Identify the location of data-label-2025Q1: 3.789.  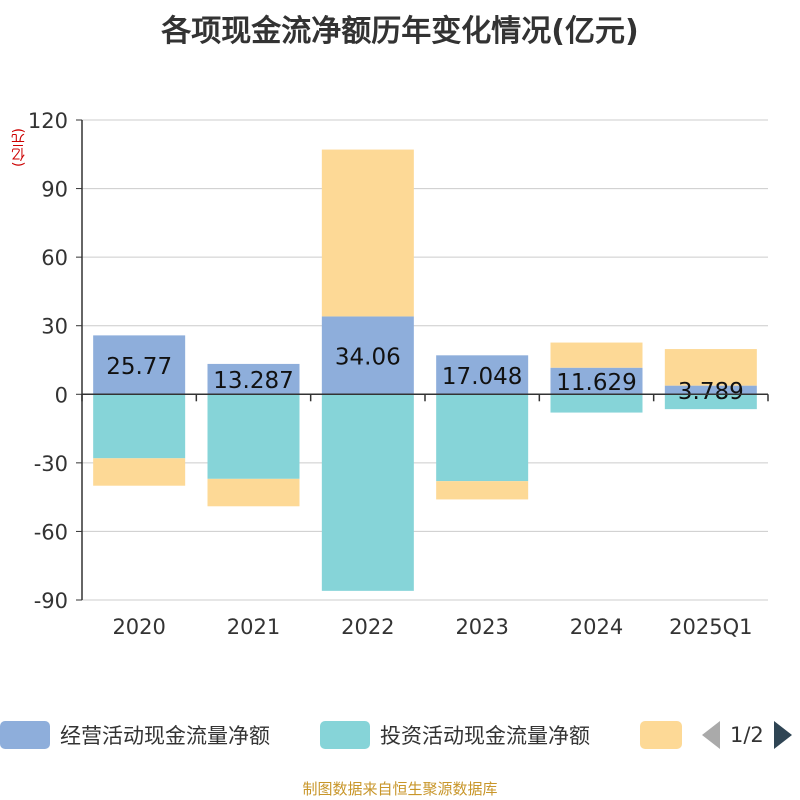
(711, 392).